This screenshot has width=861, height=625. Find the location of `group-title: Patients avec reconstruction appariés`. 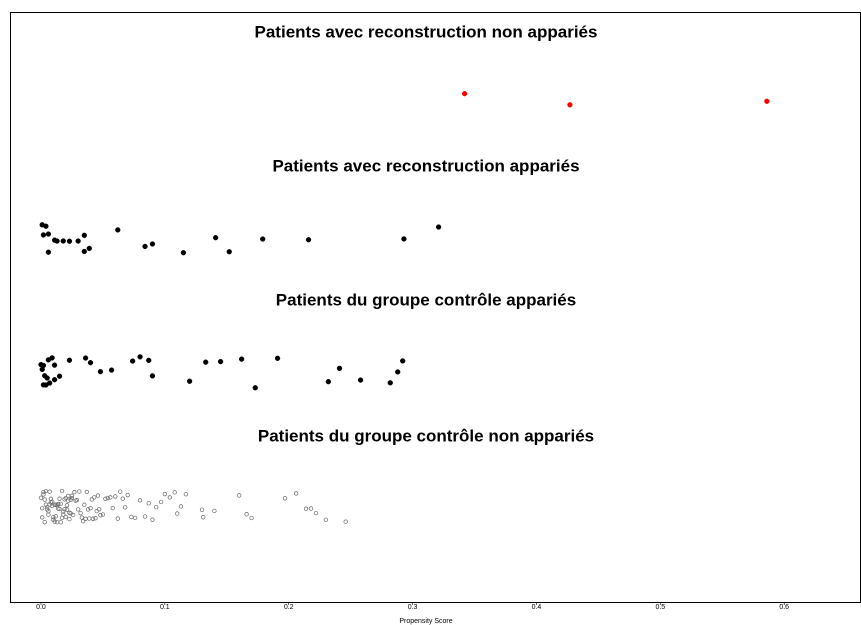

group-title: Patients avec reconstruction appariés is located at coordinates (425, 165).